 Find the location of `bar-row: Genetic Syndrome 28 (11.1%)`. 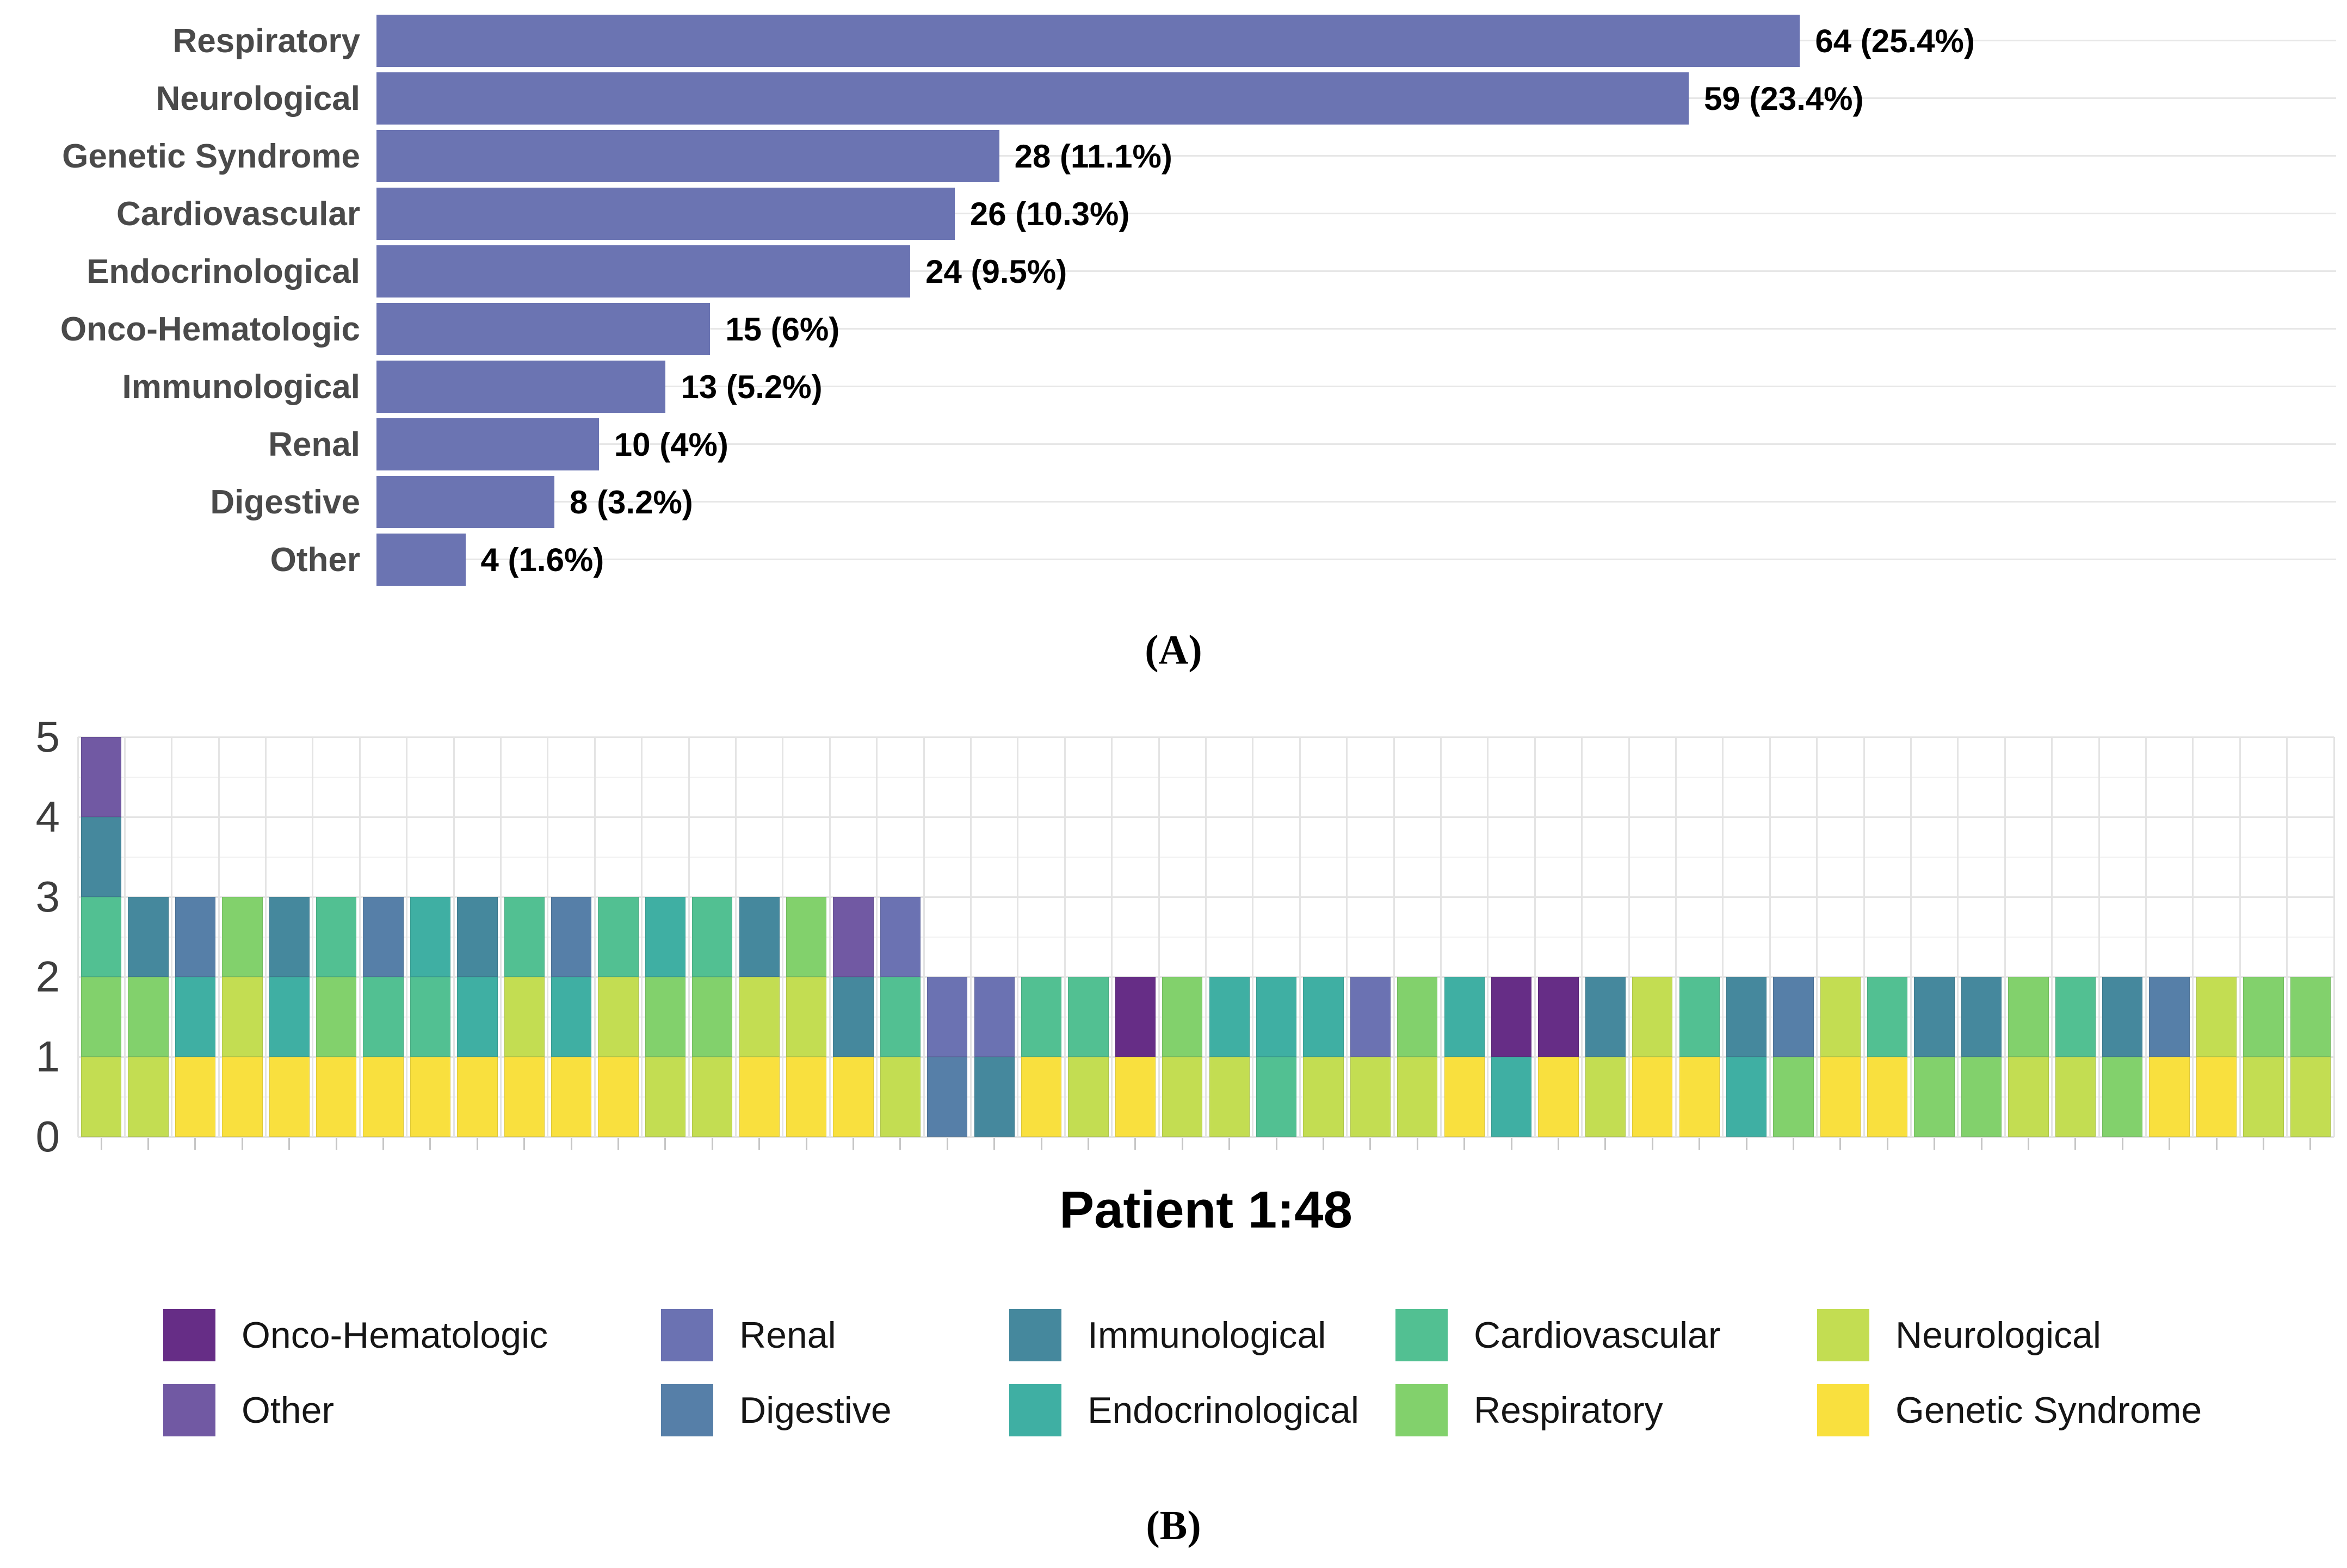

bar-row: Genetic Syndrome 28 (11.1%) is located at coordinates (1173, 156).